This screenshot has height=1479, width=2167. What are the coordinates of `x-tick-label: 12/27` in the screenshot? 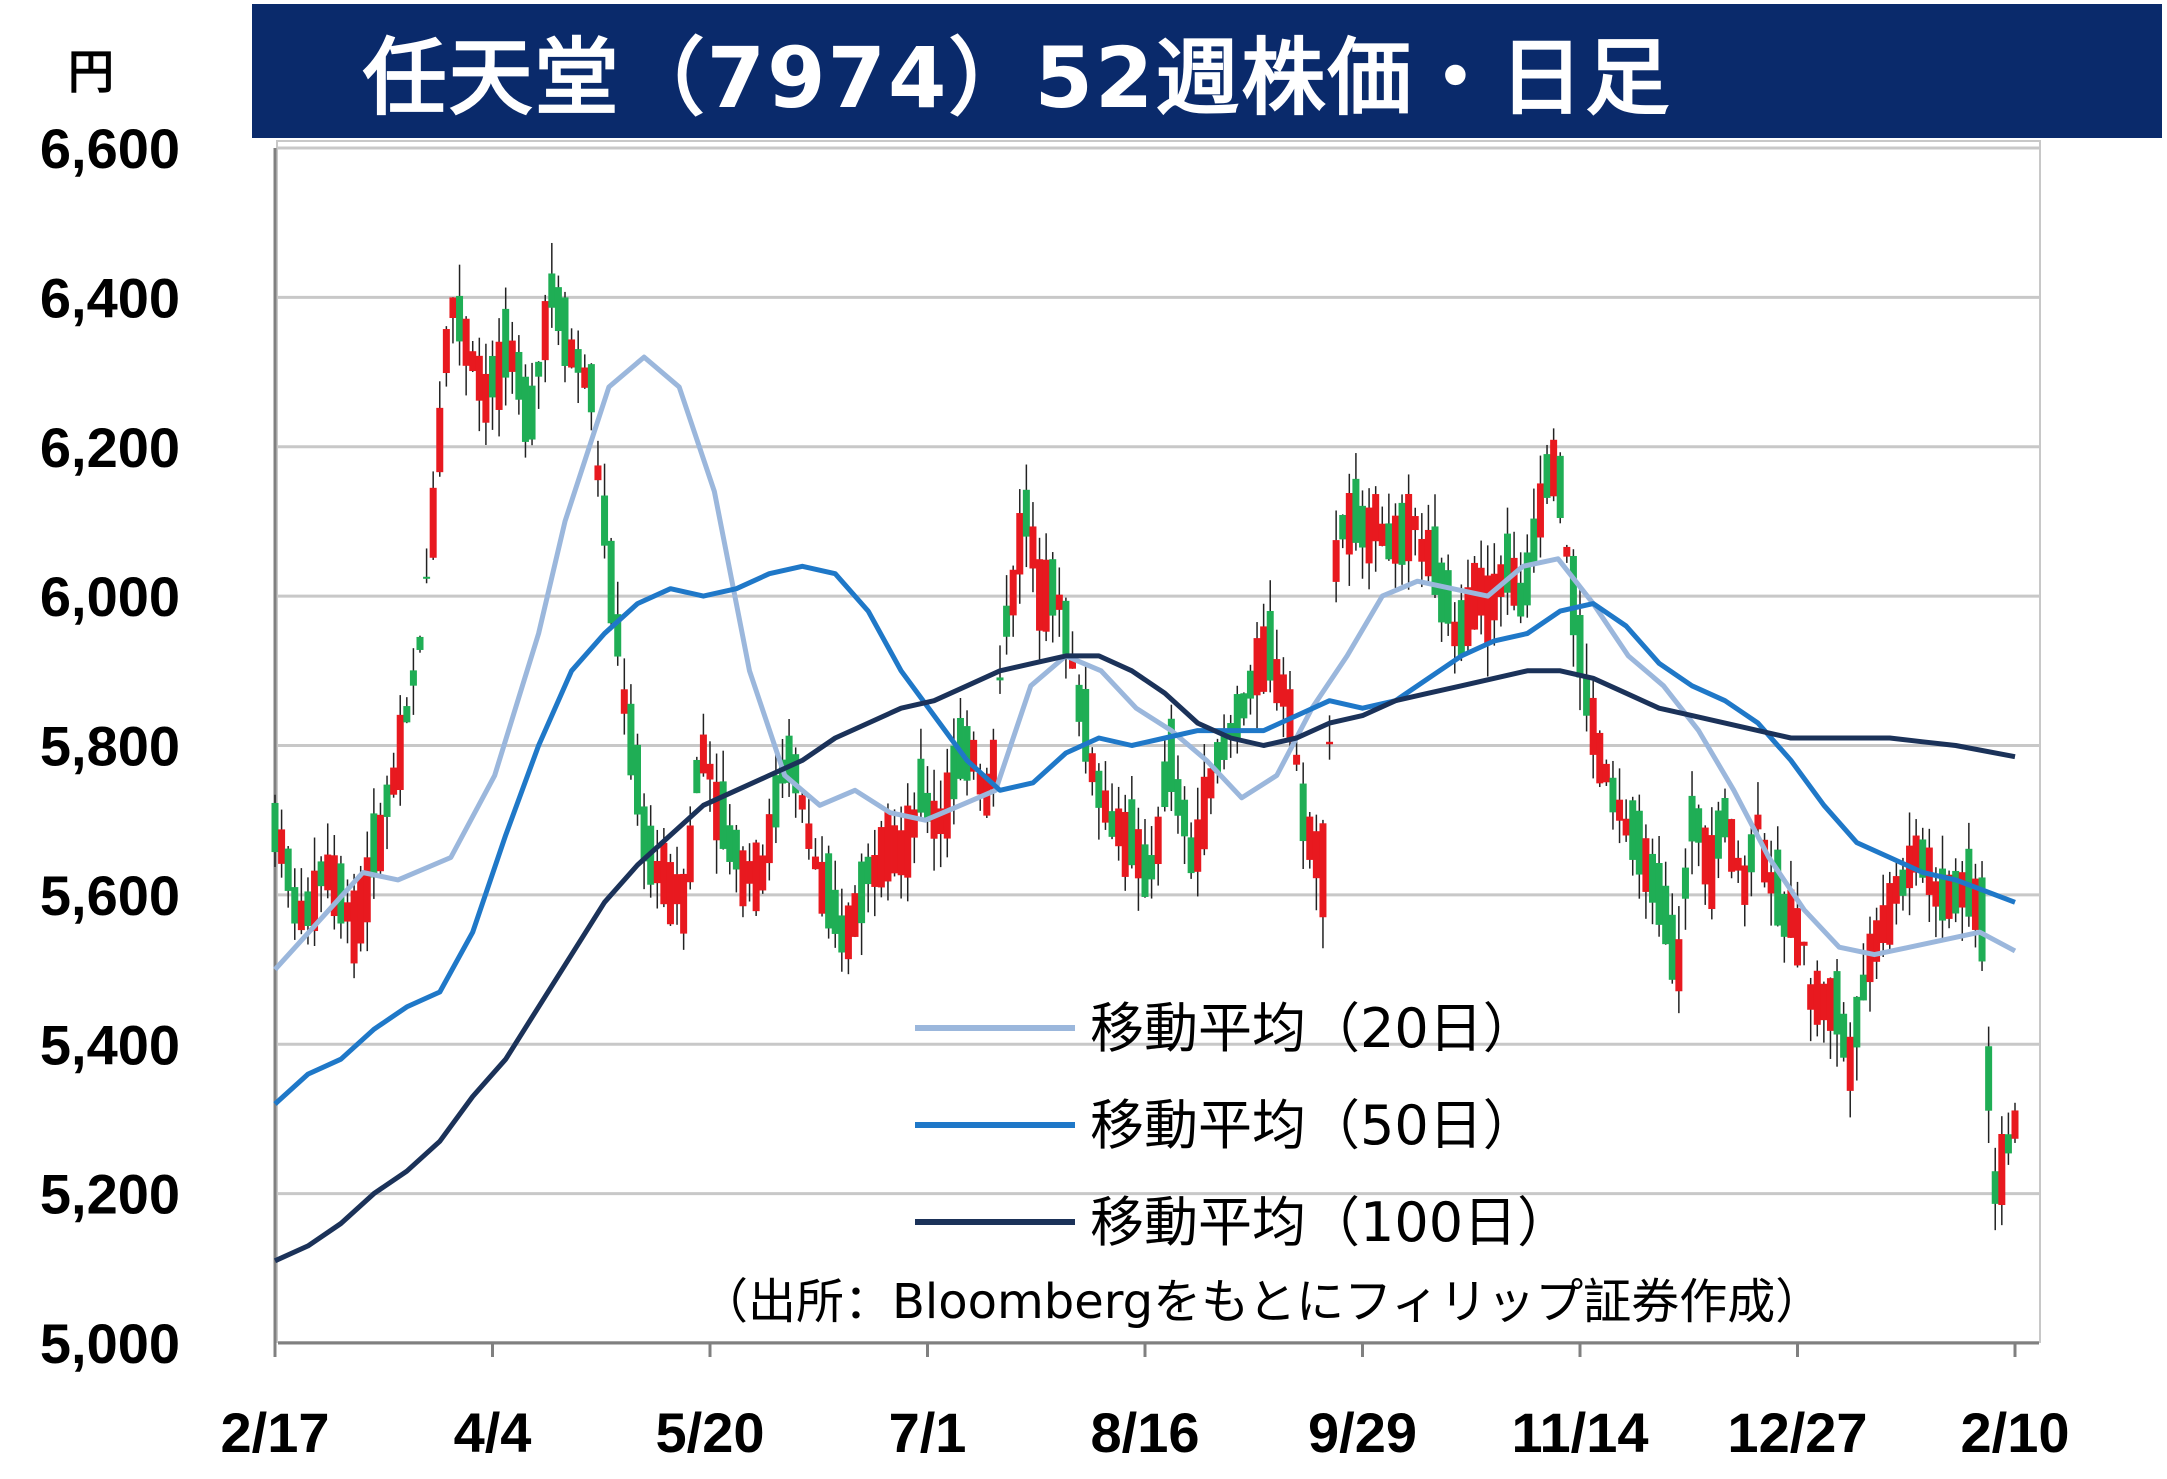 It's located at (1797, 1432).